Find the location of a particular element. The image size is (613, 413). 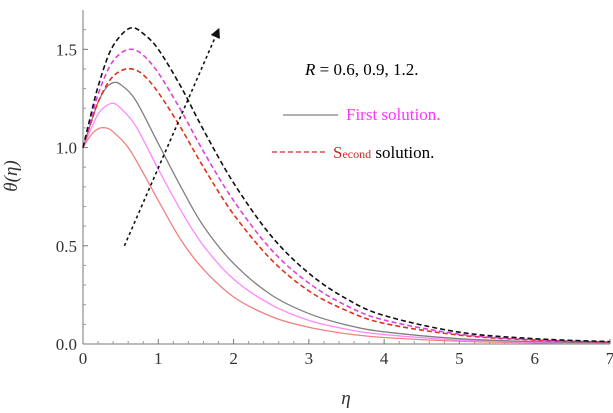

first-solution-label: First solution. is located at coordinates (393, 114).